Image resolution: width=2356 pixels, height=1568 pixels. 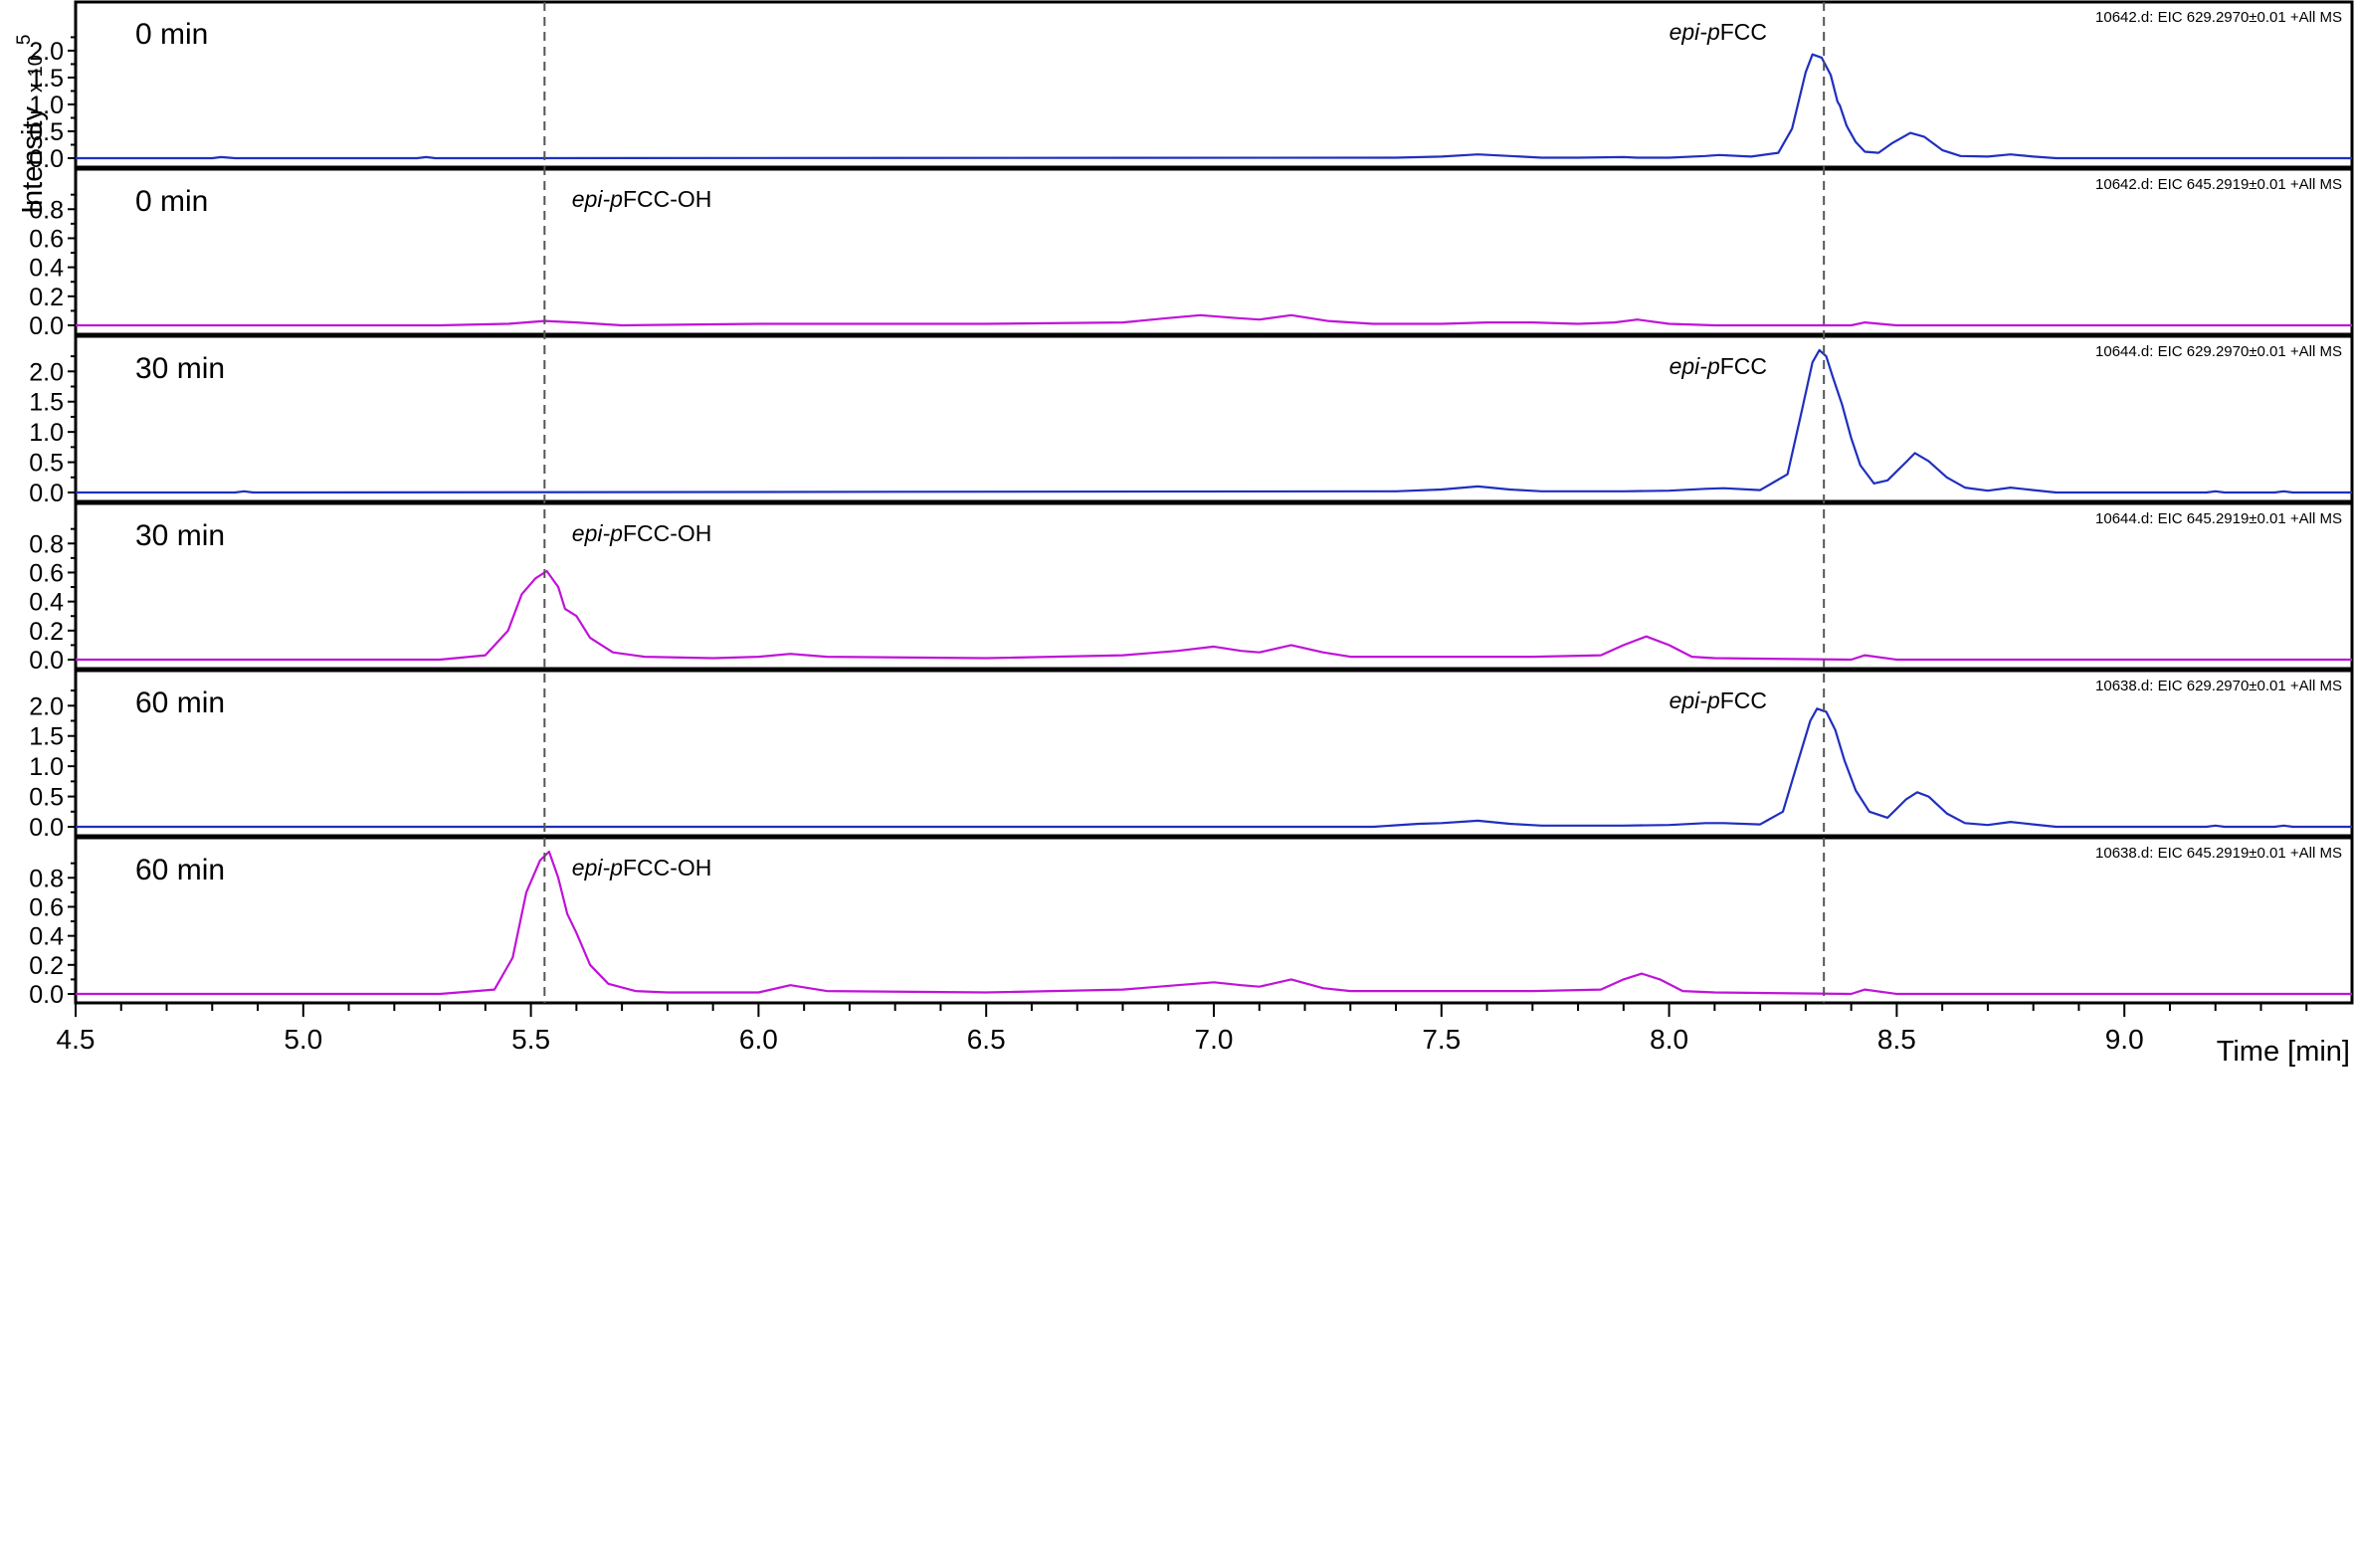 I want to click on x-tick-label: 5.5, so click(x=530, y=1039).